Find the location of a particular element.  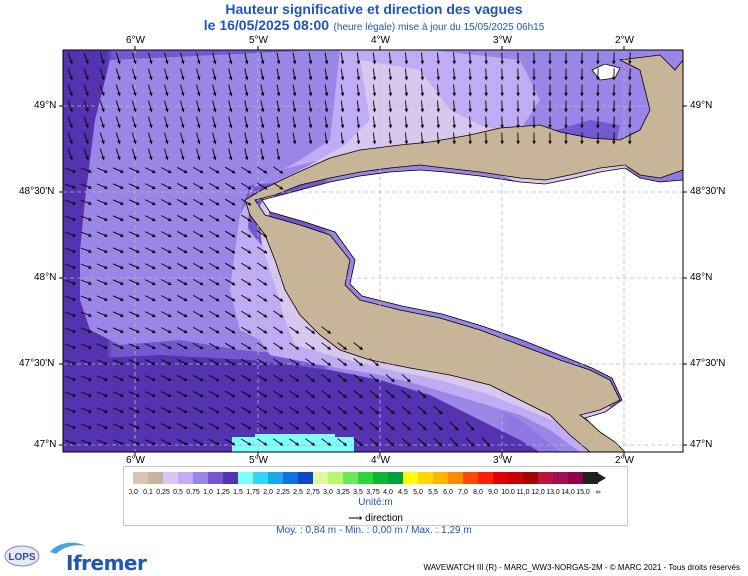

colorbar-label: 1,25 is located at coordinates (223, 492).